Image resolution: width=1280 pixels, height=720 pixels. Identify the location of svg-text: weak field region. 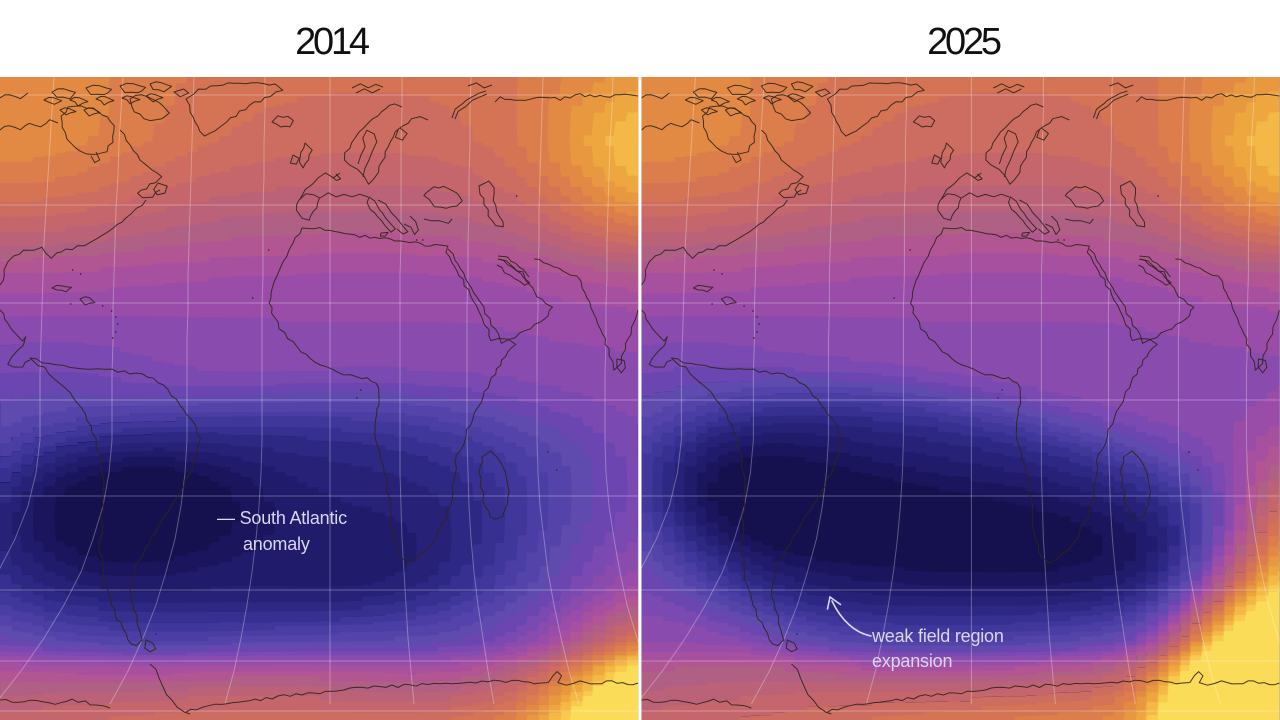
(937, 636).